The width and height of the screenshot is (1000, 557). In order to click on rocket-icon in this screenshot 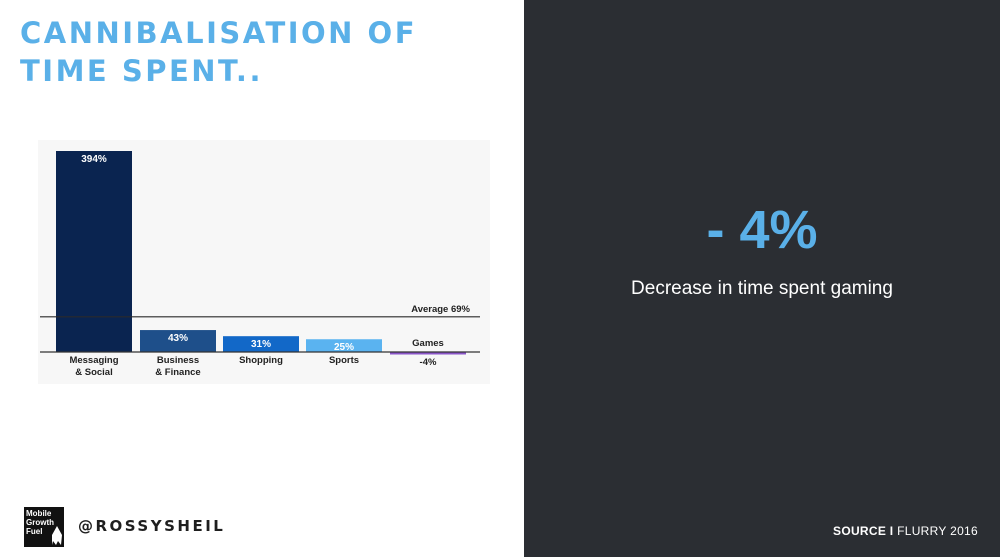, I will do `click(57, 535)`.